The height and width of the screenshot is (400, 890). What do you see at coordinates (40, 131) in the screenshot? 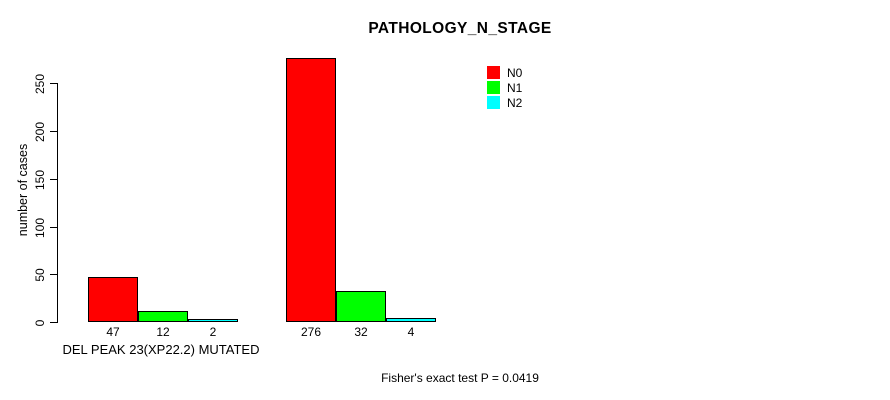
I see `y-tick-label: 200` at bounding box center [40, 131].